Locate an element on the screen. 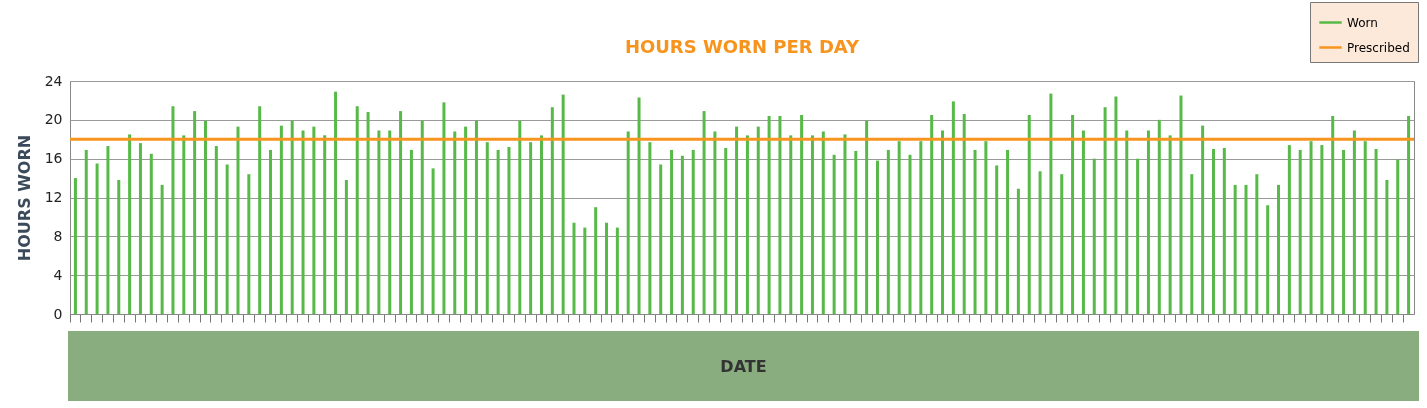 The image size is (1427, 408). x-axis-title: DATE is located at coordinates (743, 366).